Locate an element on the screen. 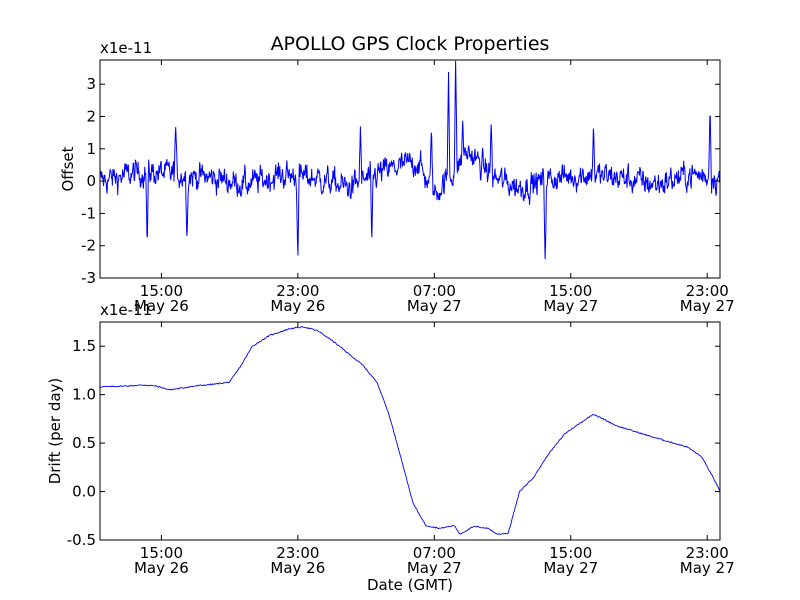  drift-xtick-time-2: 07:00 is located at coordinates (434, 553).